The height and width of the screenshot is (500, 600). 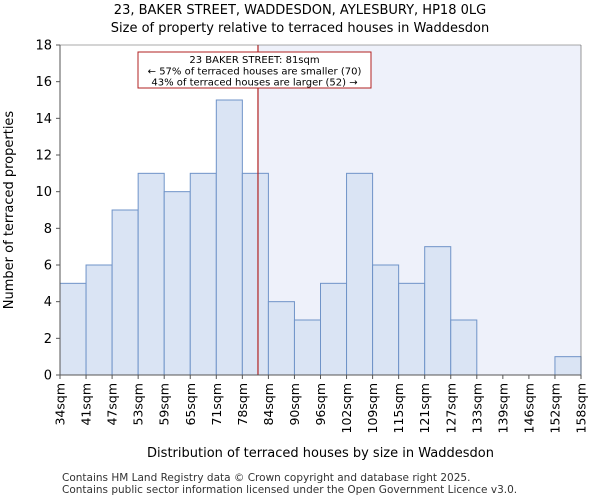 What do you see at coordinates (216, 404) in the screenshot?
I see `x-tick-label: 71sqm` at bounding box center [216, 404].